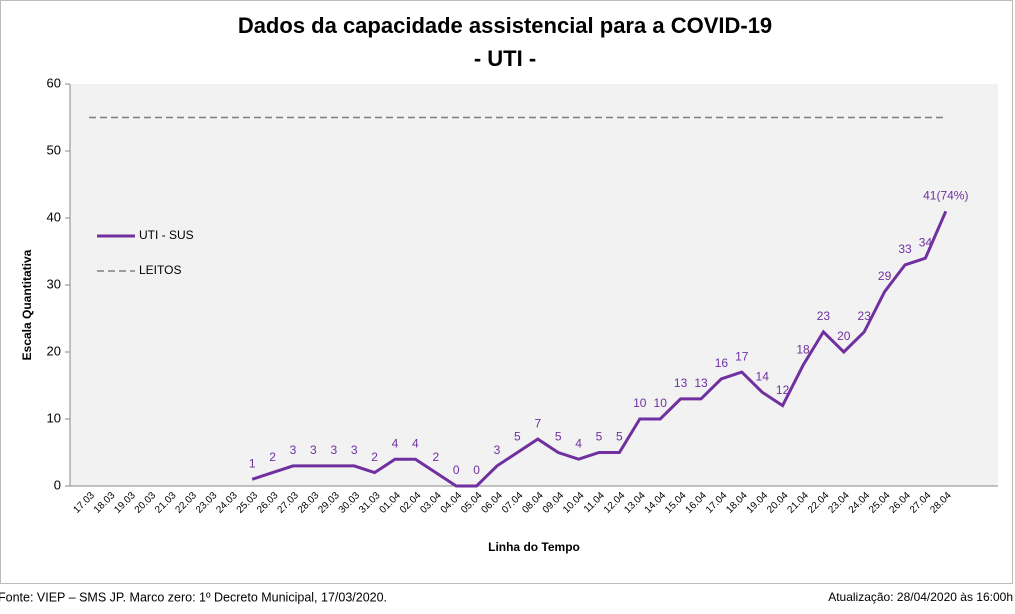 The height and width of the screenshot is (614, 1015). What do you see at coordinates (920, 597) in the screenshot?
I see `update-note: Atualização: 28/04/2020 às 16:00h` at bounding box center [920, 597].